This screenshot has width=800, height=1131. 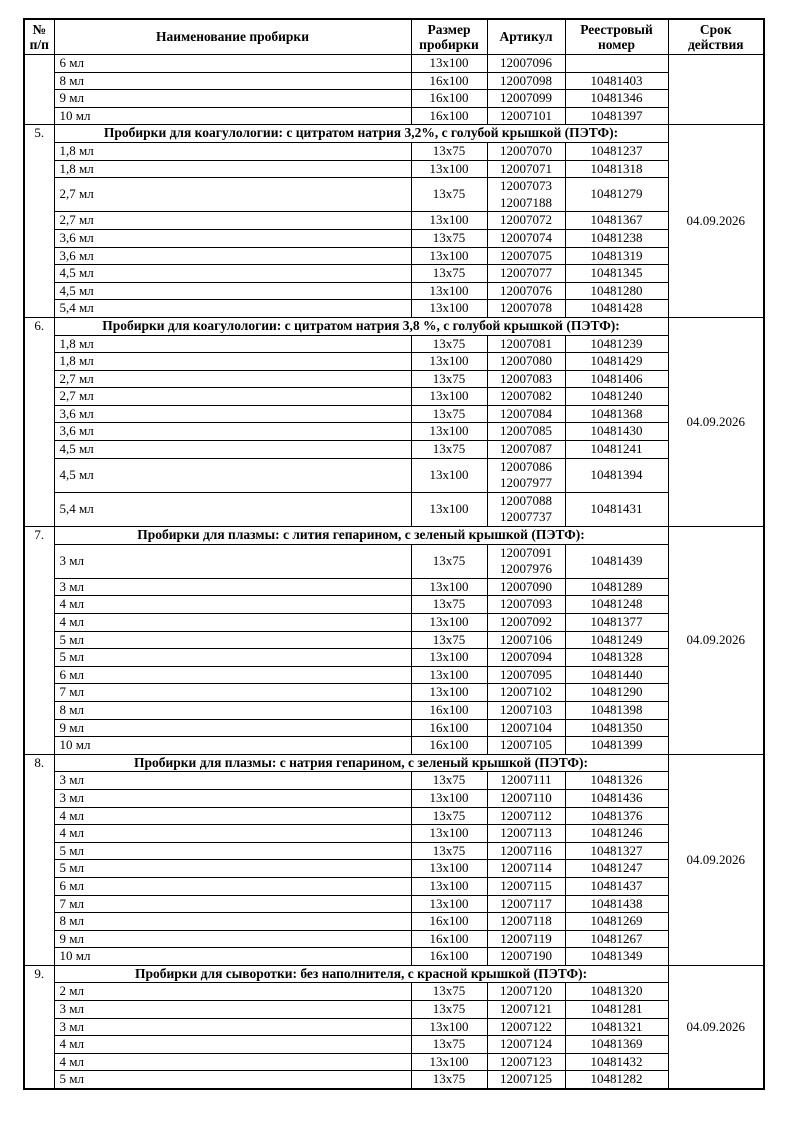 What do you see at coordinates (526, 657) in the screenshot?
I see `cell-article: 12007094` at bounding box center [526, 657].